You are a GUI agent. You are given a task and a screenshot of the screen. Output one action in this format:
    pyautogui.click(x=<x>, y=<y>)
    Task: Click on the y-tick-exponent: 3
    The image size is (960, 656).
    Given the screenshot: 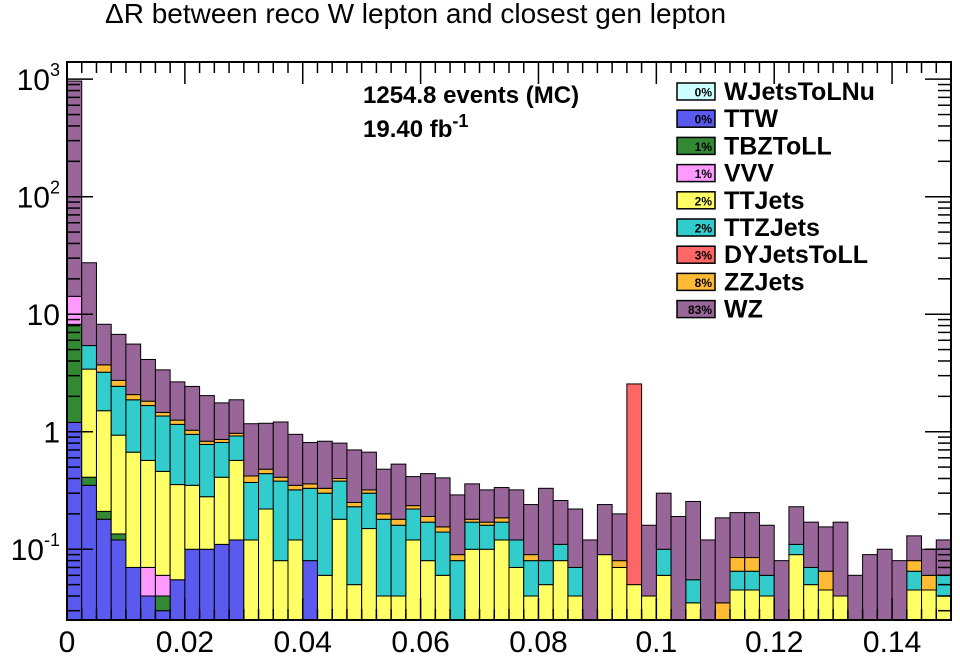 What is the action you would take?
    pyautogui.click(x=55, y=70)
    